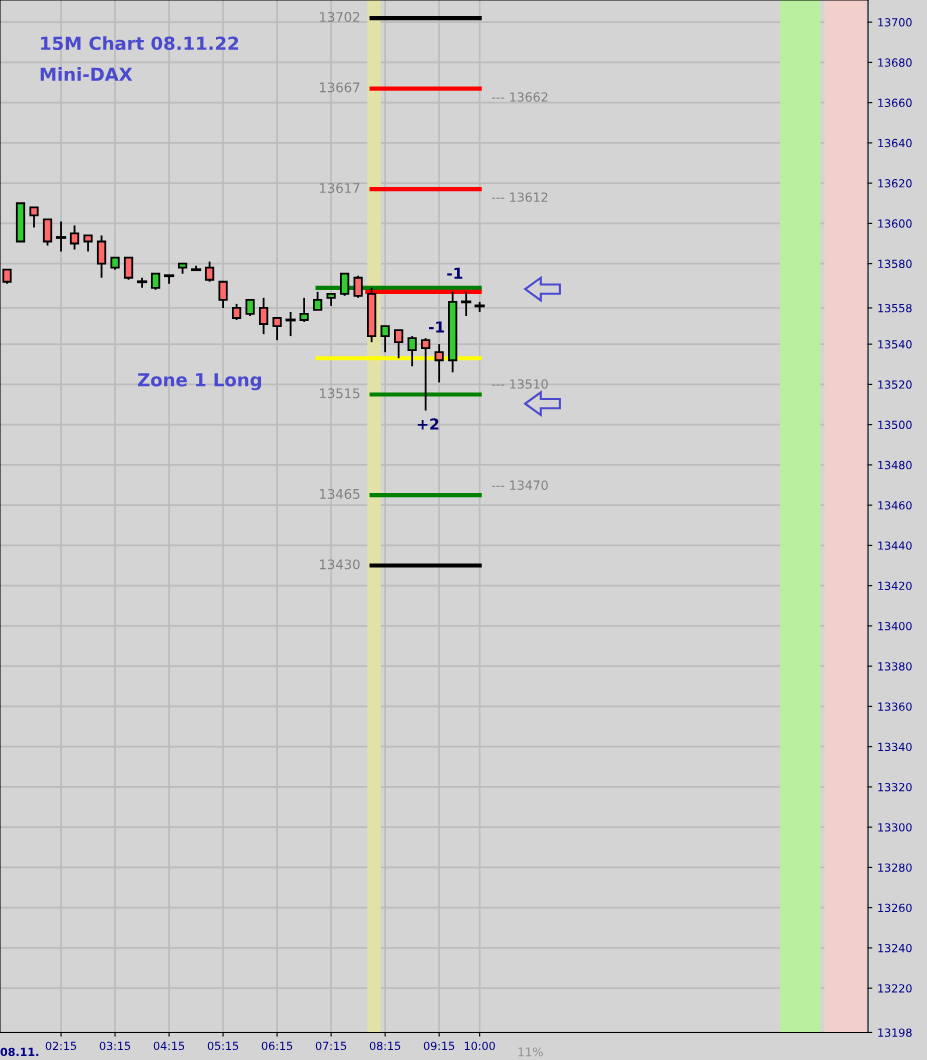  I want to click on y-tick-label: 13260, so click(895, 908).